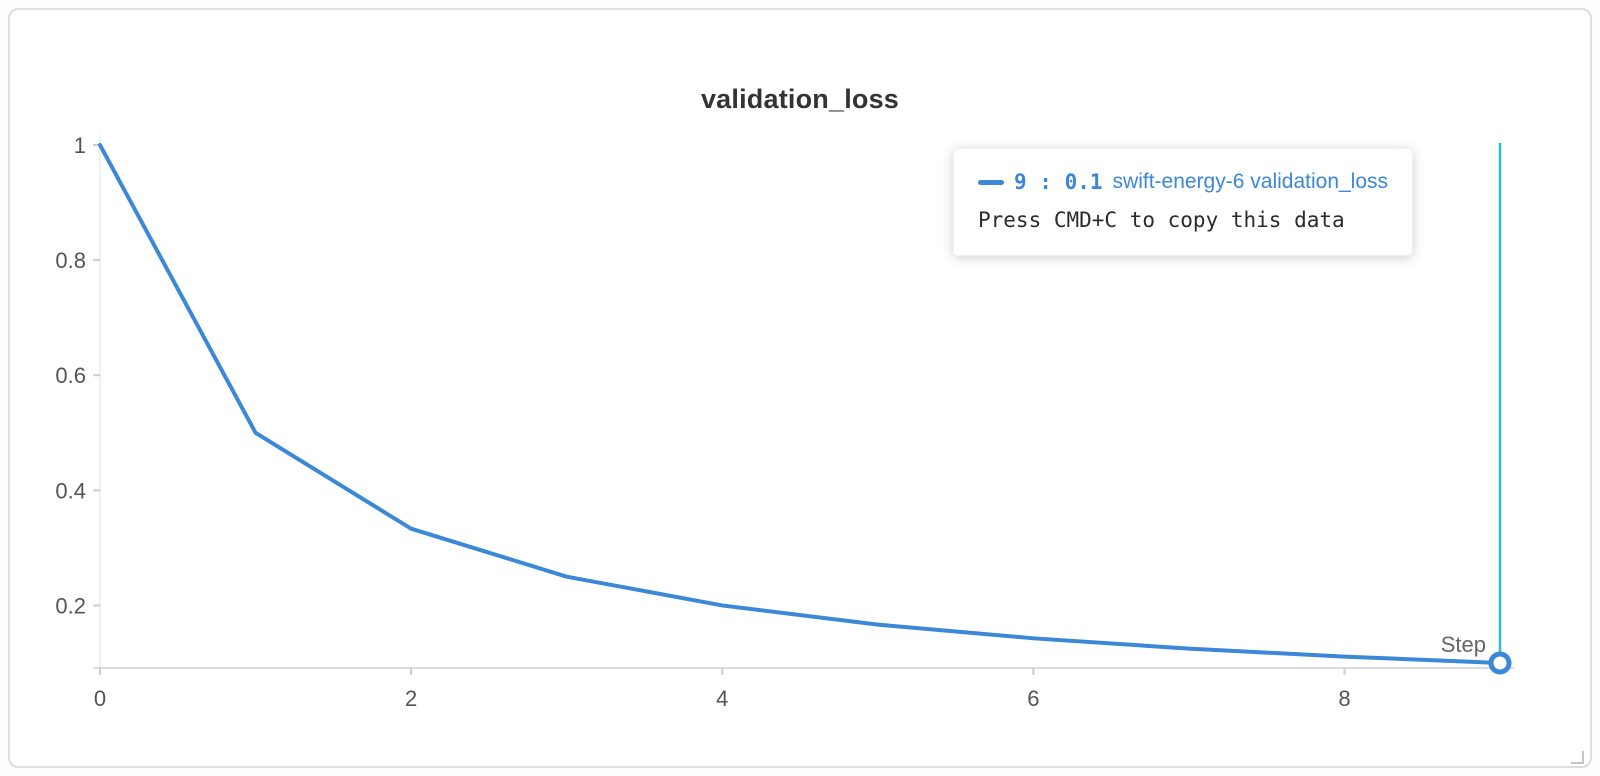 This screenshot has width=1600, height=776. What do you see at coordinates (1319, 181) in the screenshot?
I see `tooltip-metric: validation_loss` at bounding box center [1319, 181].